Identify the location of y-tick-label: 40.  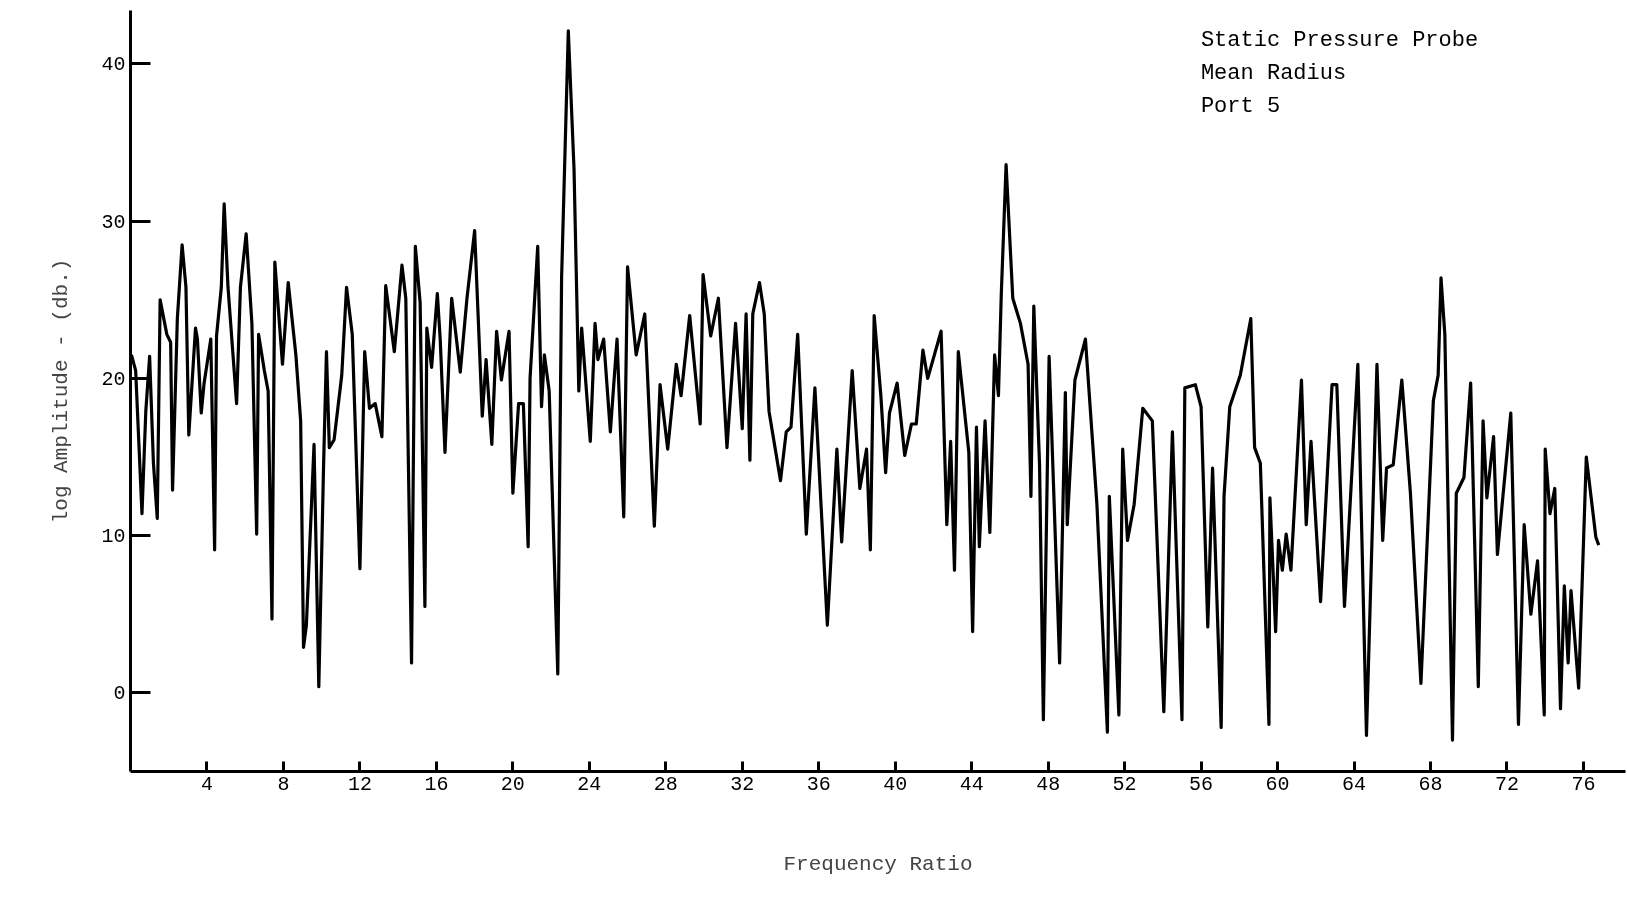
(113, 65).